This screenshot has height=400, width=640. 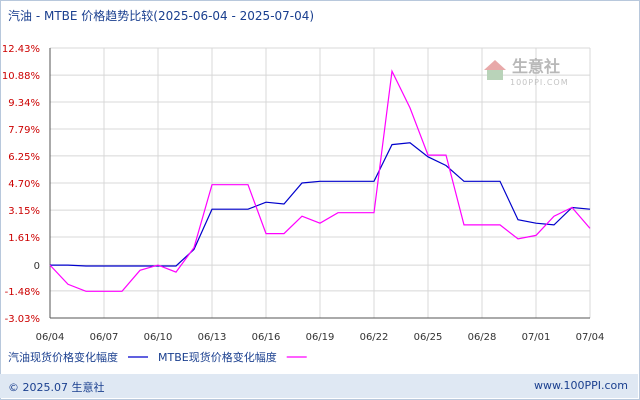 I want to click on legend: 汽油现货价格变化幅度 MTBE现货价格变化幅度, so click(x=157, y=357).